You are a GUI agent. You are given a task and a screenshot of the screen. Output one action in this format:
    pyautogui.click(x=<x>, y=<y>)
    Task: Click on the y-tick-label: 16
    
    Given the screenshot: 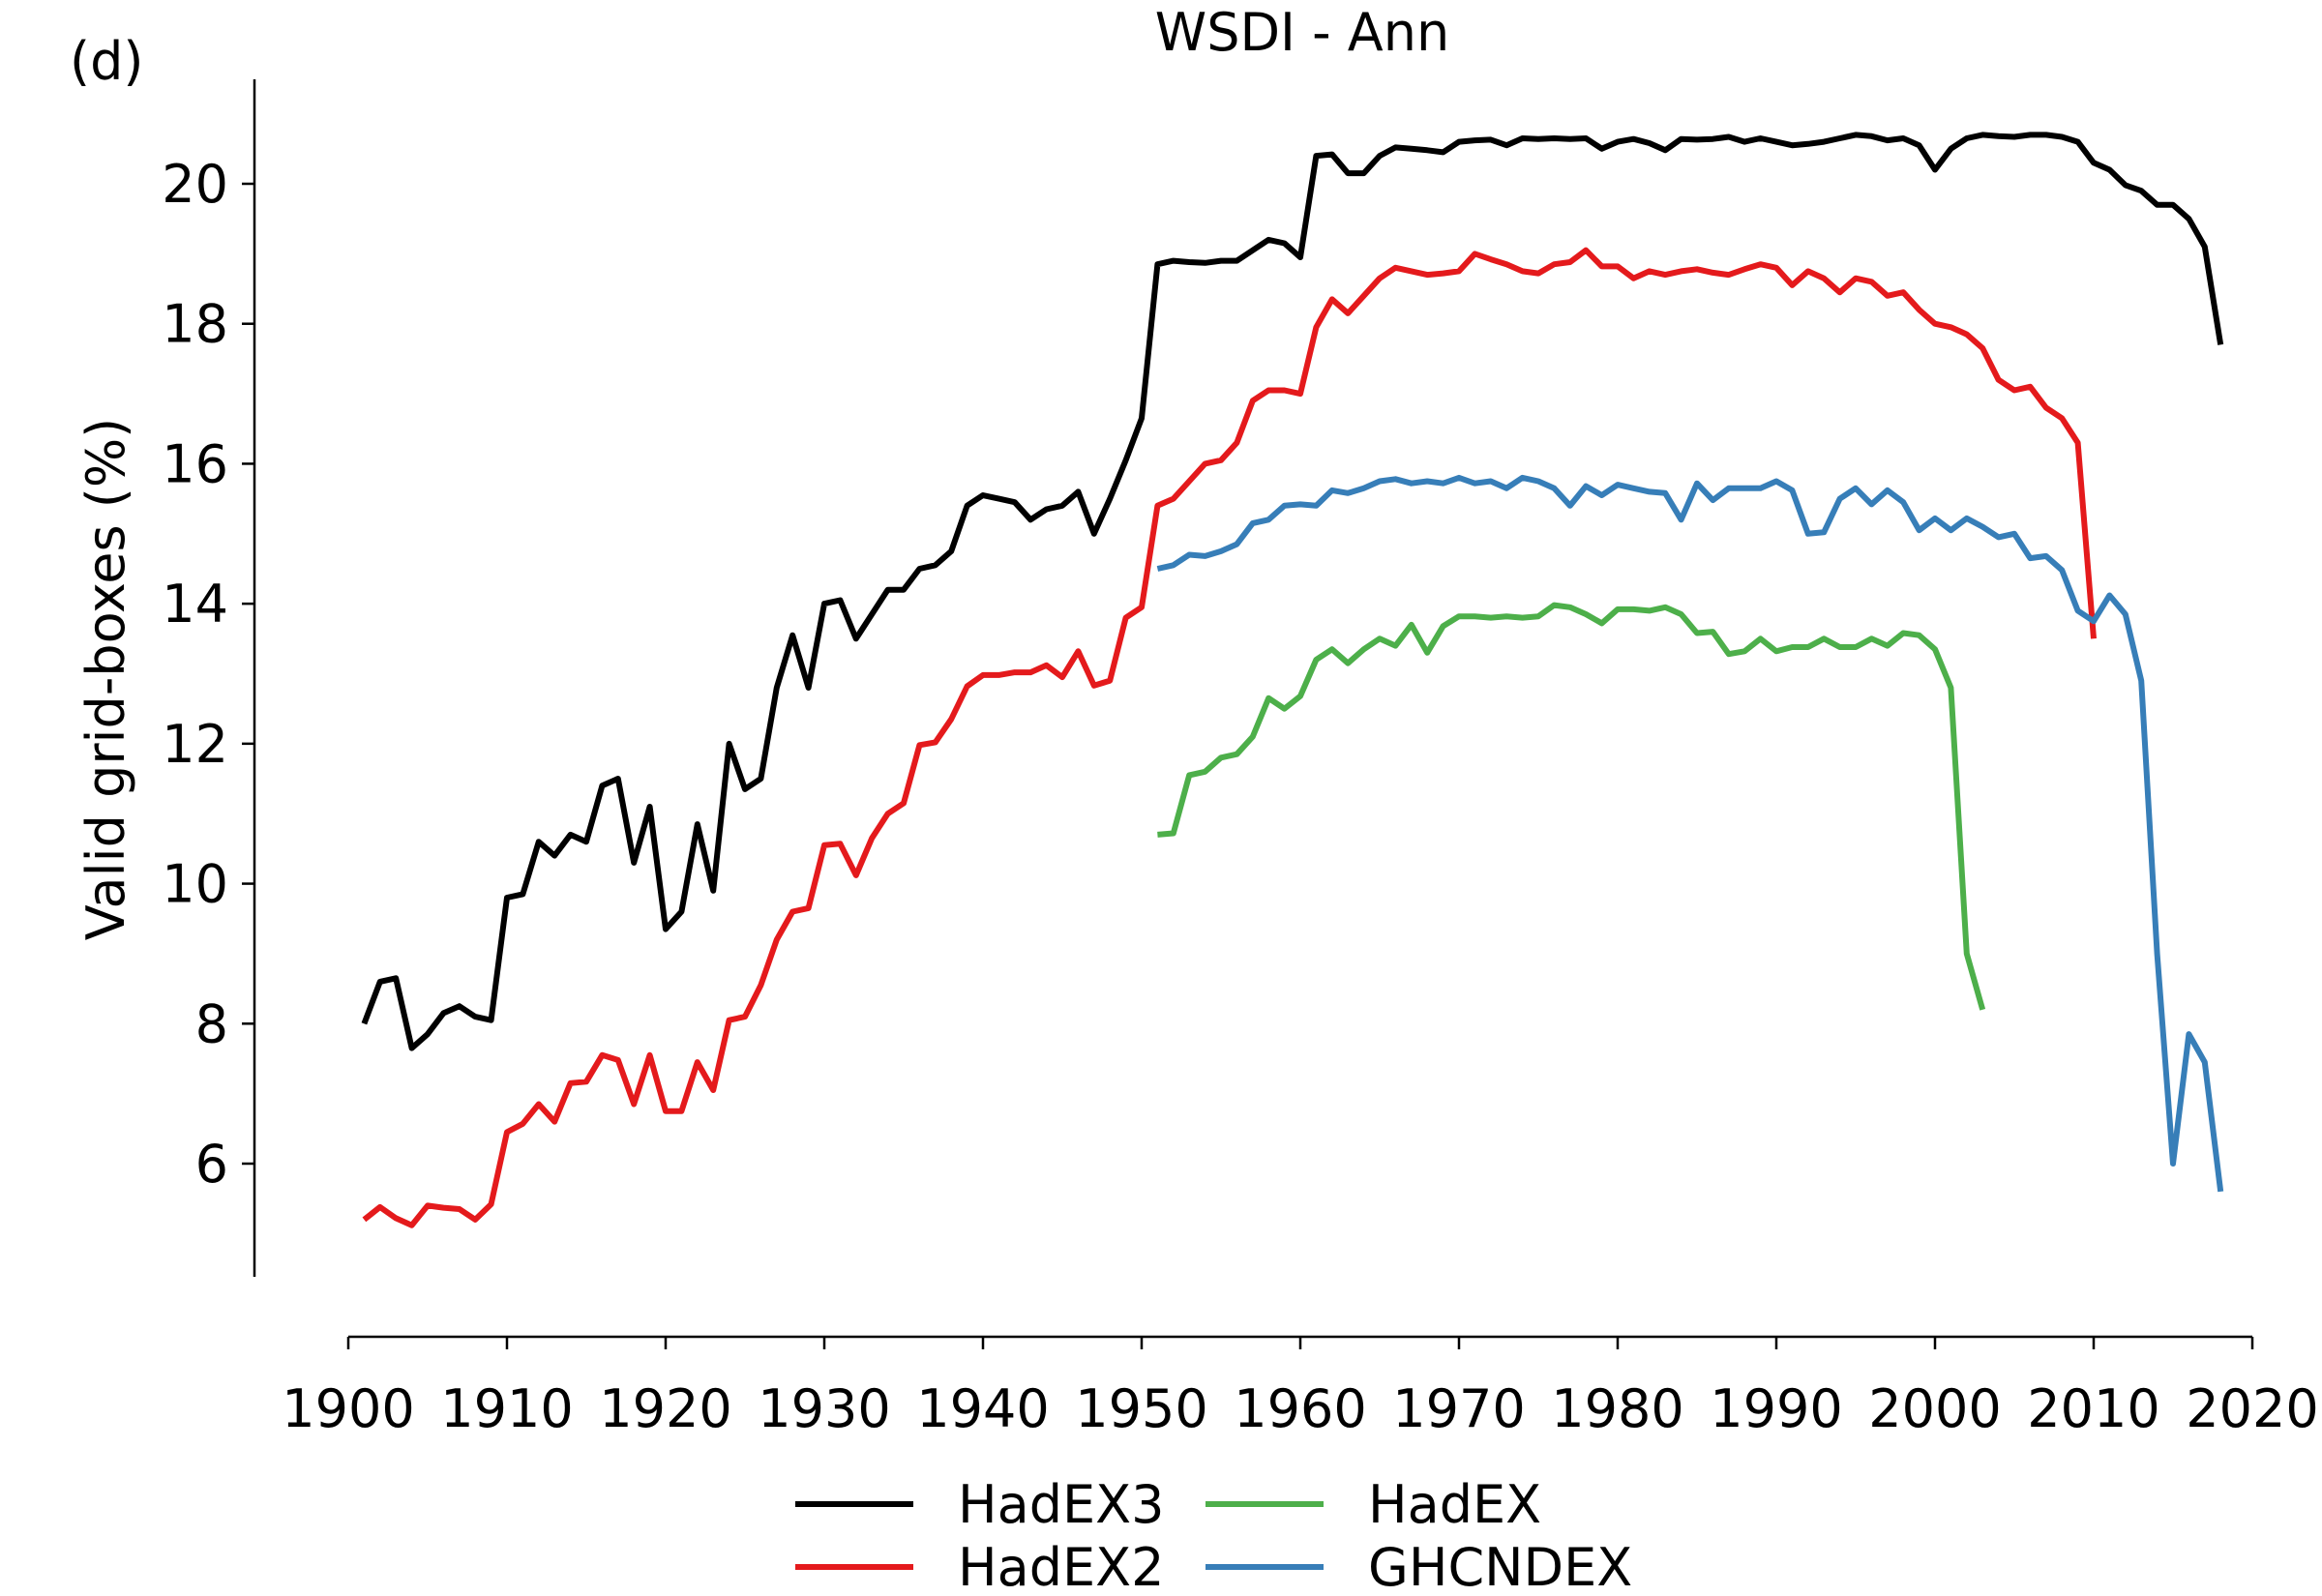 What is the action you would take?
    pyautogui.click(x=195, y=463)
    